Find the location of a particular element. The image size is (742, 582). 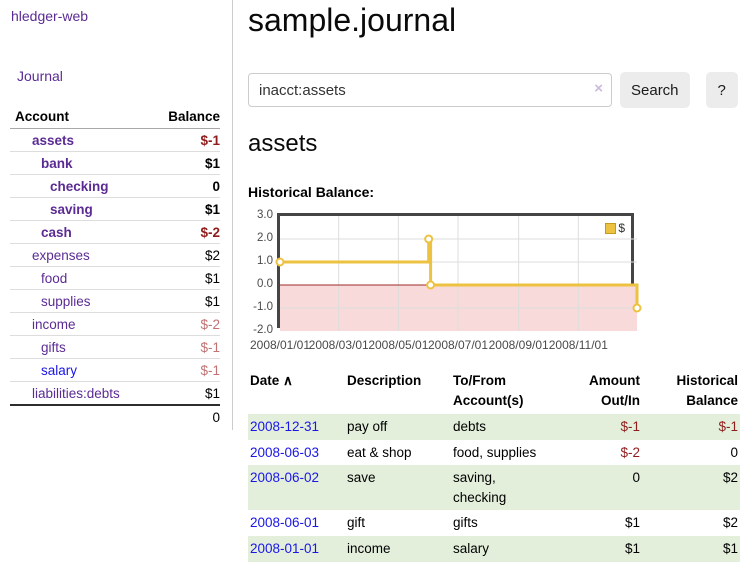

transaction-balance: 0 is located at coordinates (734, 452).